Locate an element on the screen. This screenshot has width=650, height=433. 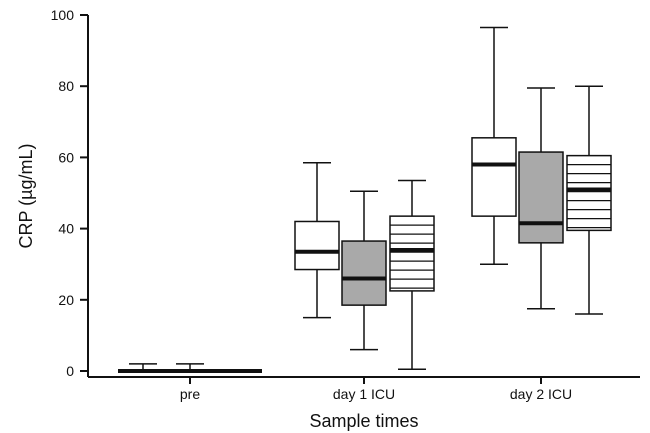
y-ticks: 0 20 40 60 80 100 is located at coordinates (69, 193).